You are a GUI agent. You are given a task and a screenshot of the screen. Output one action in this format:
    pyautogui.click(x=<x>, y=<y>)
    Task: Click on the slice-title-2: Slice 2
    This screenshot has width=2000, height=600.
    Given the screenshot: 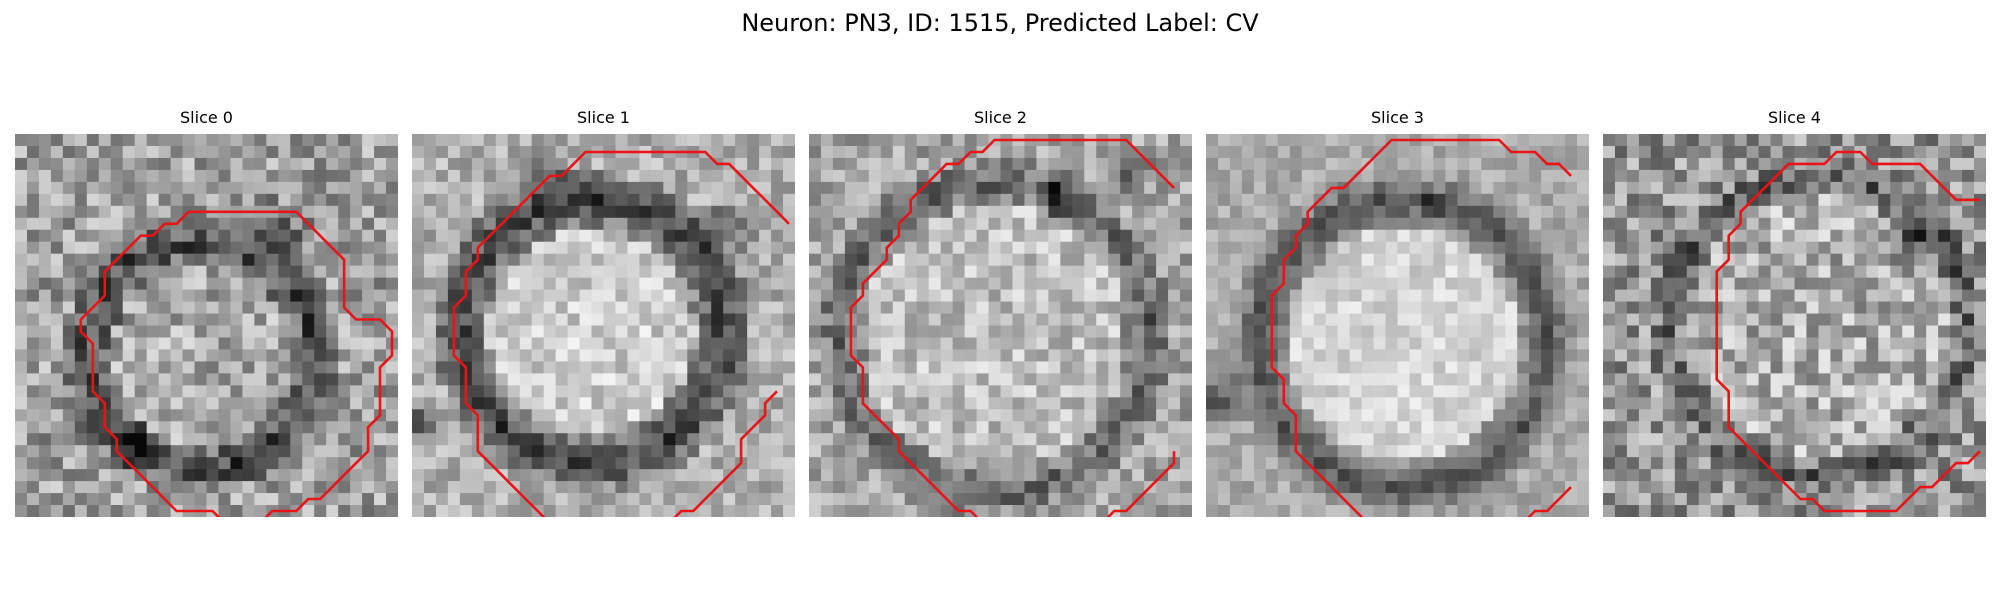 What is the action you would take?
    pyautogui.click(x=1000, y=117)
    